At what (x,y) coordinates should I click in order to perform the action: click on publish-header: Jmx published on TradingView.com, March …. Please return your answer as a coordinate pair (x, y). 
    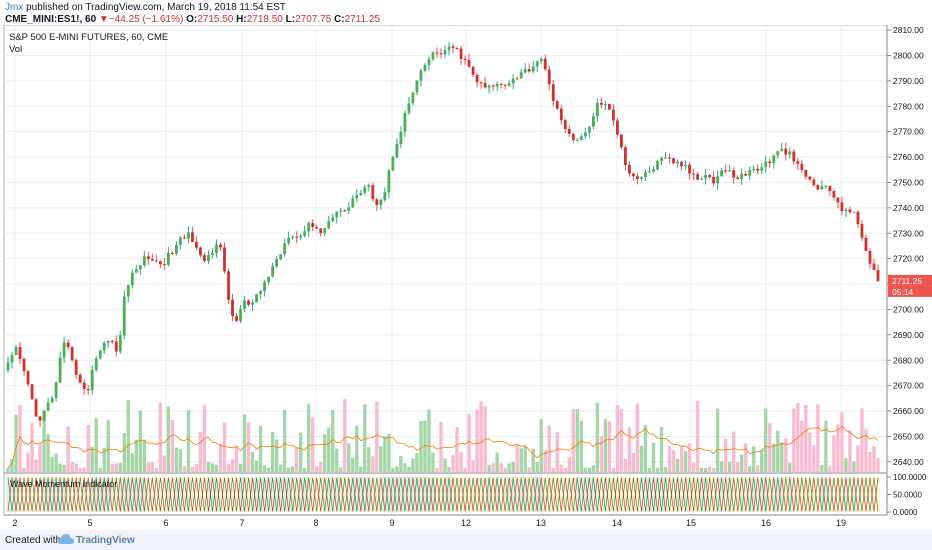
    Looking at the image, I should click on (145, 7).